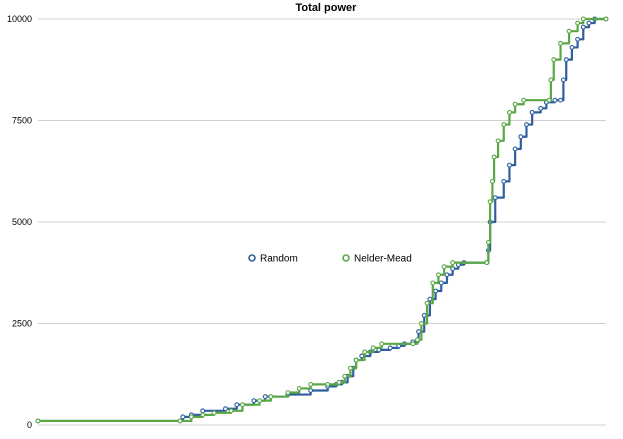 The width and height of the screenshot is (623, 439). I want to click on y-tick-label-7500: 7500, so click(22, 121).